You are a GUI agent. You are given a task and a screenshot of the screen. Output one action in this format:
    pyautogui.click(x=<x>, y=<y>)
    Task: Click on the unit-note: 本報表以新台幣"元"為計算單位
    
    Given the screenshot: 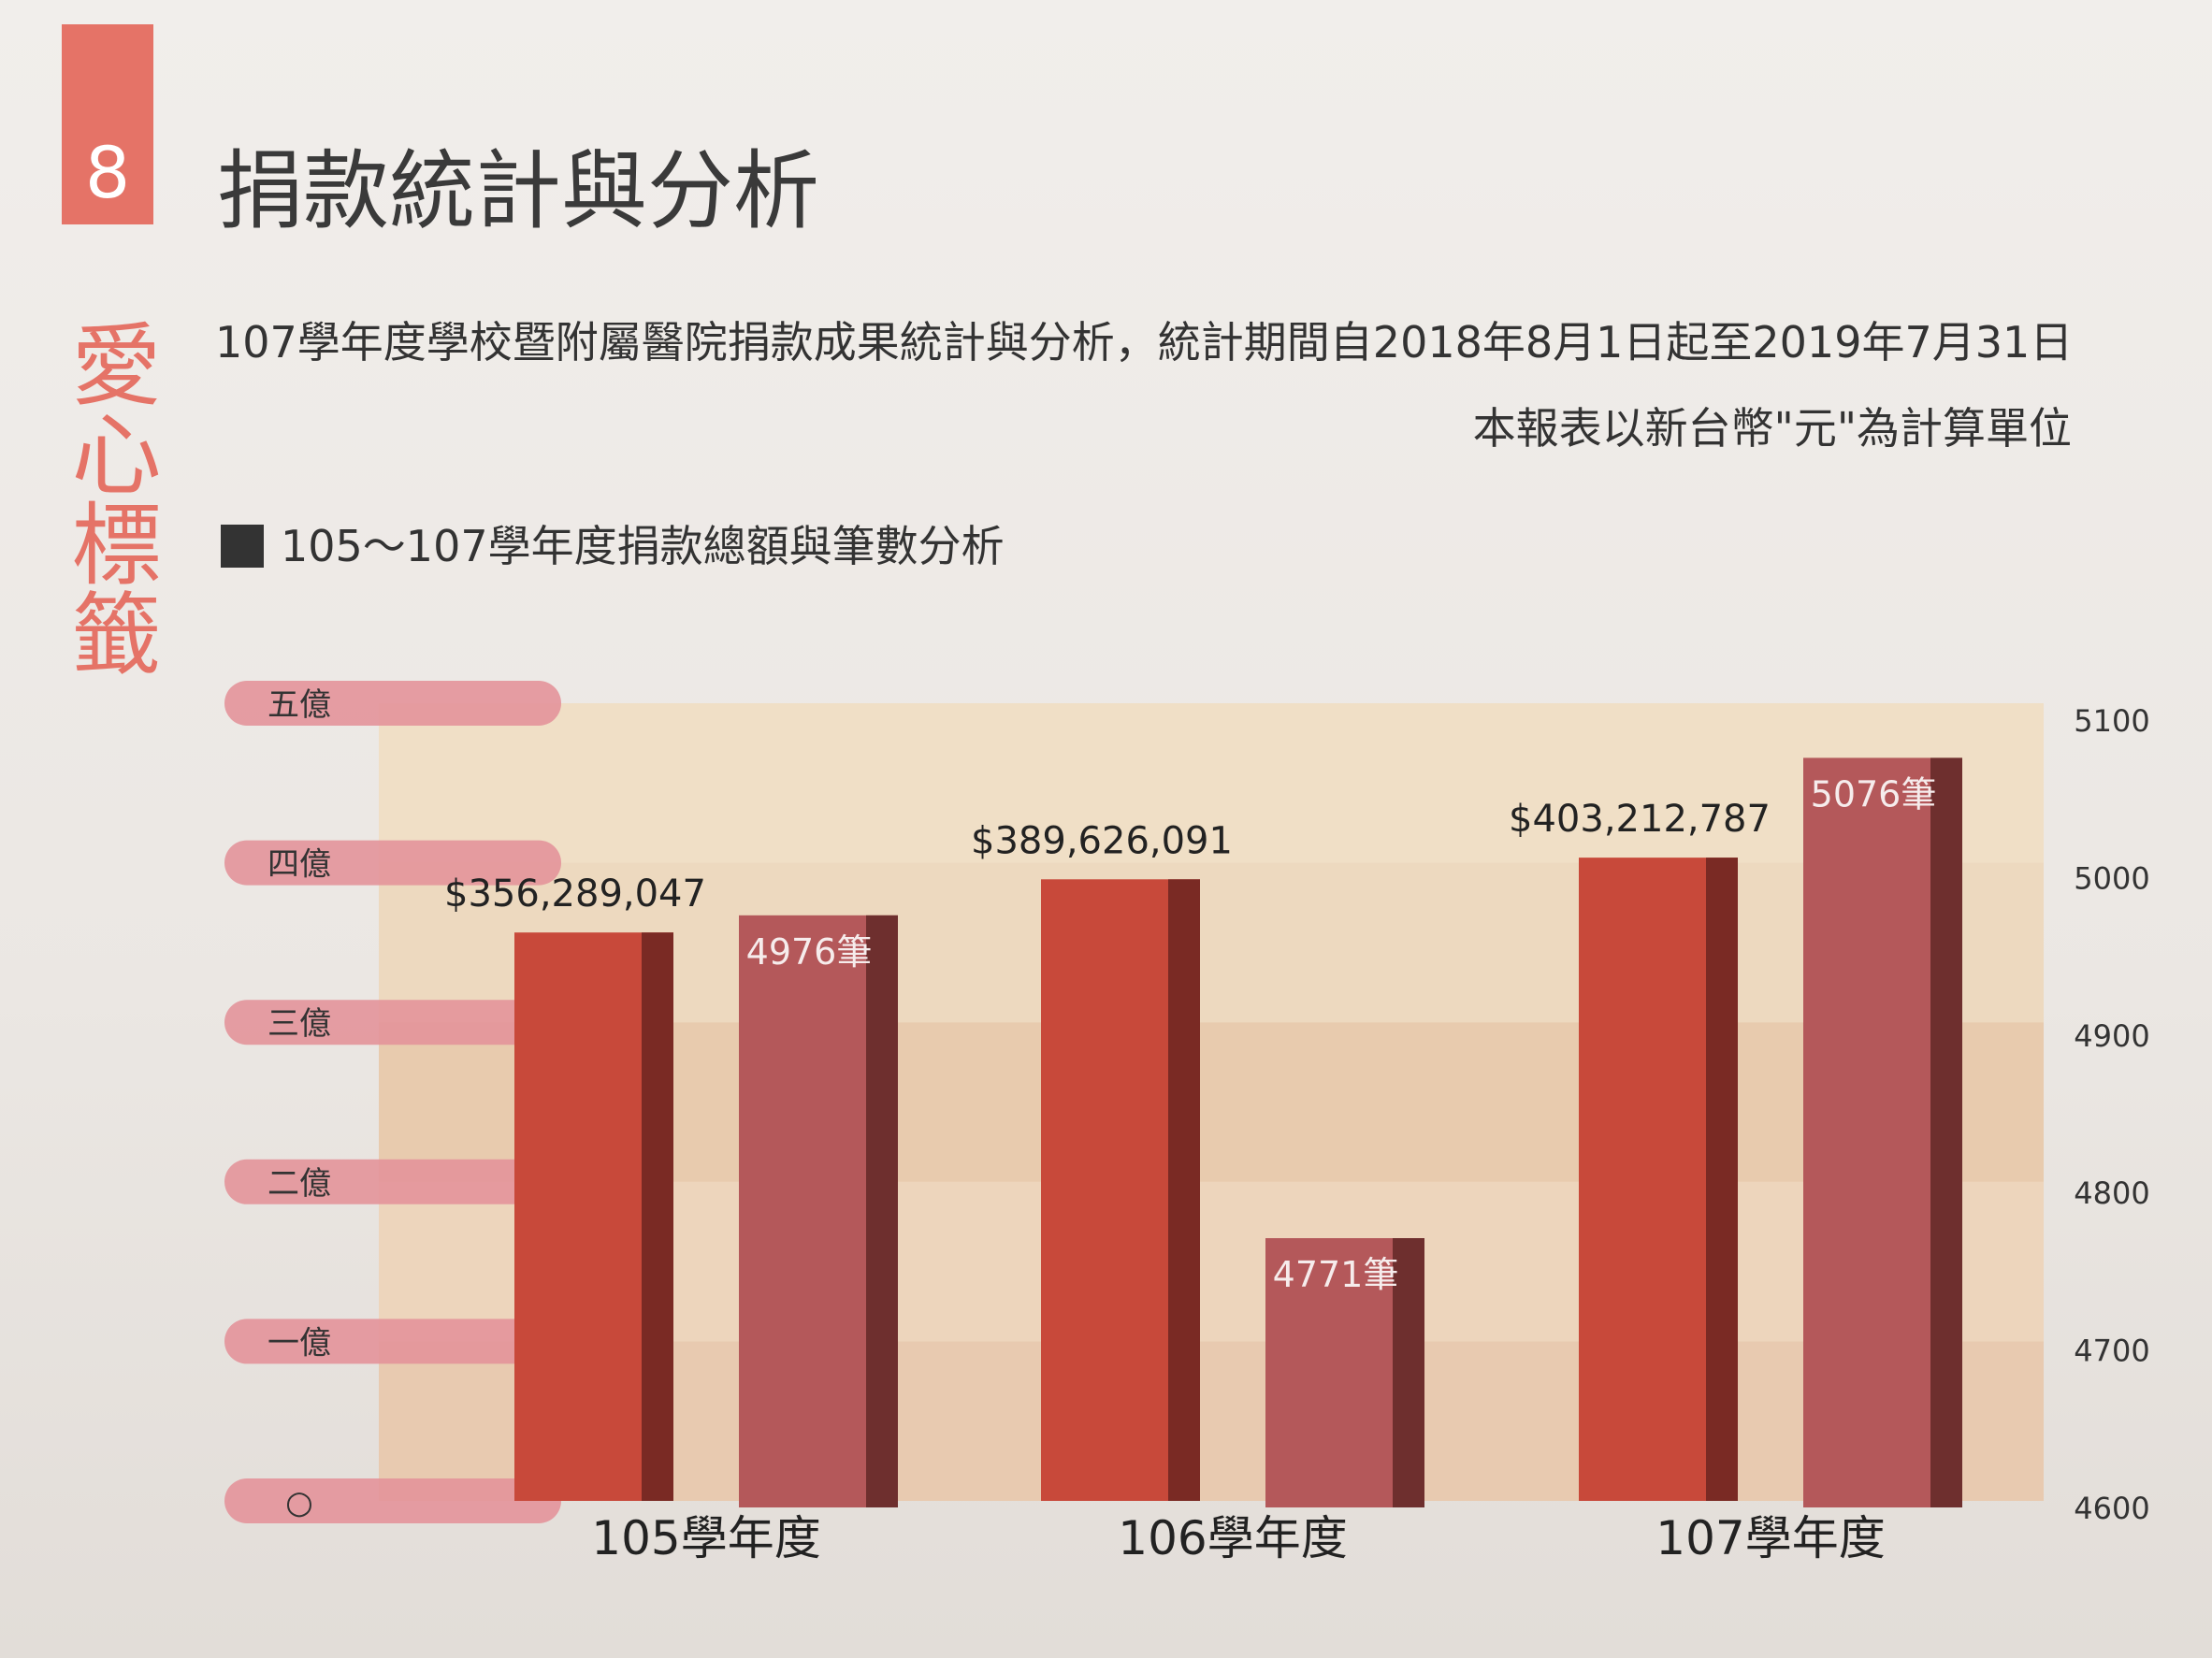 What is the action you would take?
    pyautogui.click(x=1772, y=429)
    